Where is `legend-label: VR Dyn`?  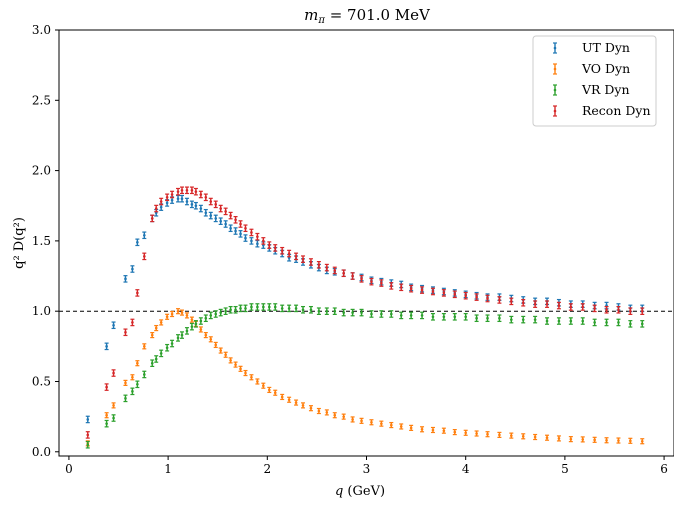
legend-label: VR Dyn is located at coordinates (605, 89).